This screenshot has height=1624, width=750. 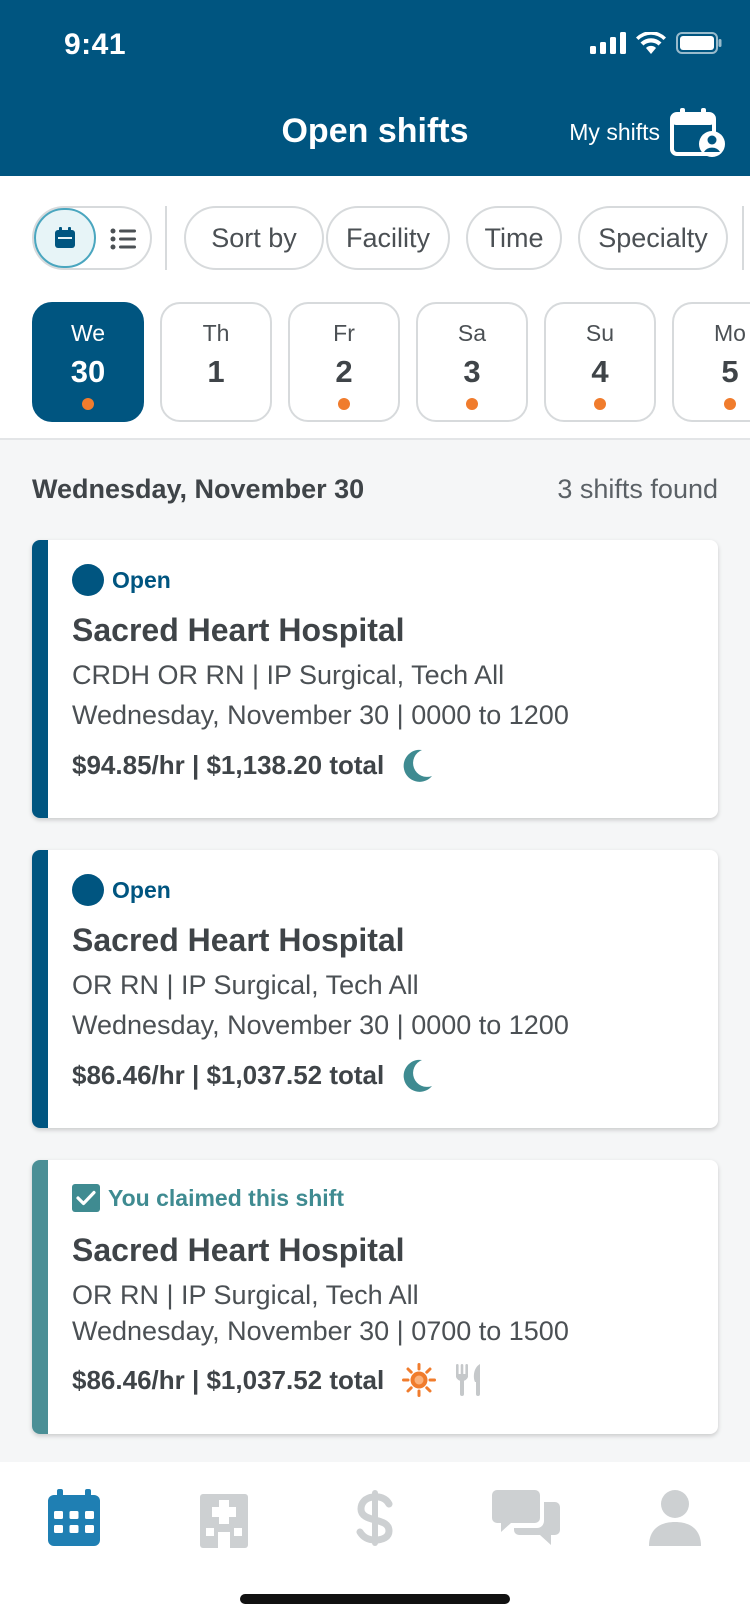 What do you see at coordinates (216, 371) in the screenshot?
I see `day-number: 1` at bounding box center [216, 371].